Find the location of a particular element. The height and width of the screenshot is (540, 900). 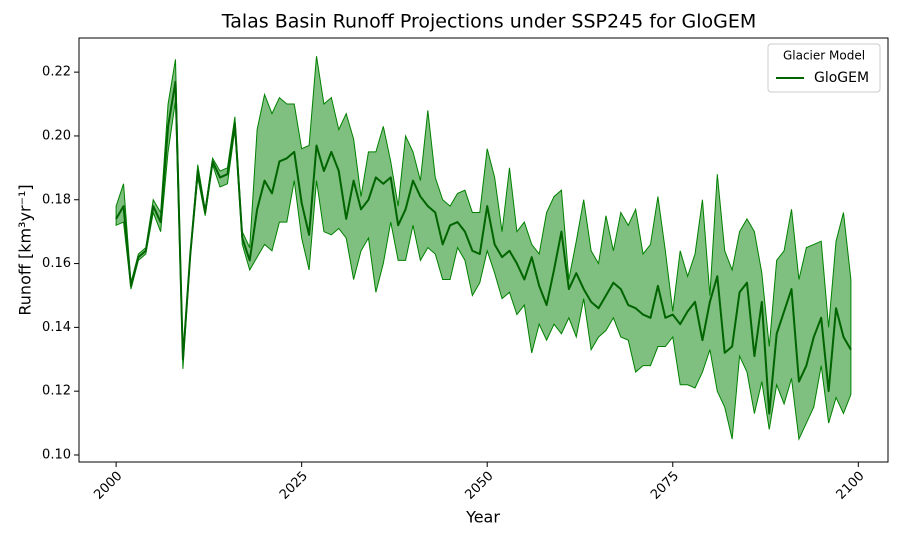

legend-label: GloGEM is located at coordinates (841, 78).